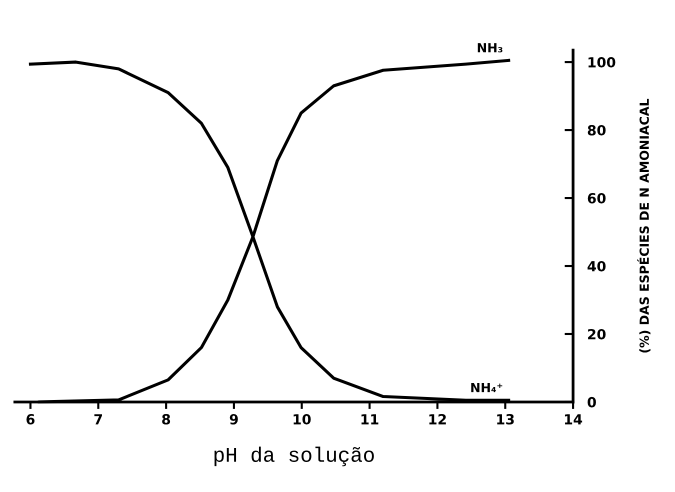  Describe the element at coordinates (490, 47) in the screenshot. I see `series-label: NH₃` at that location.